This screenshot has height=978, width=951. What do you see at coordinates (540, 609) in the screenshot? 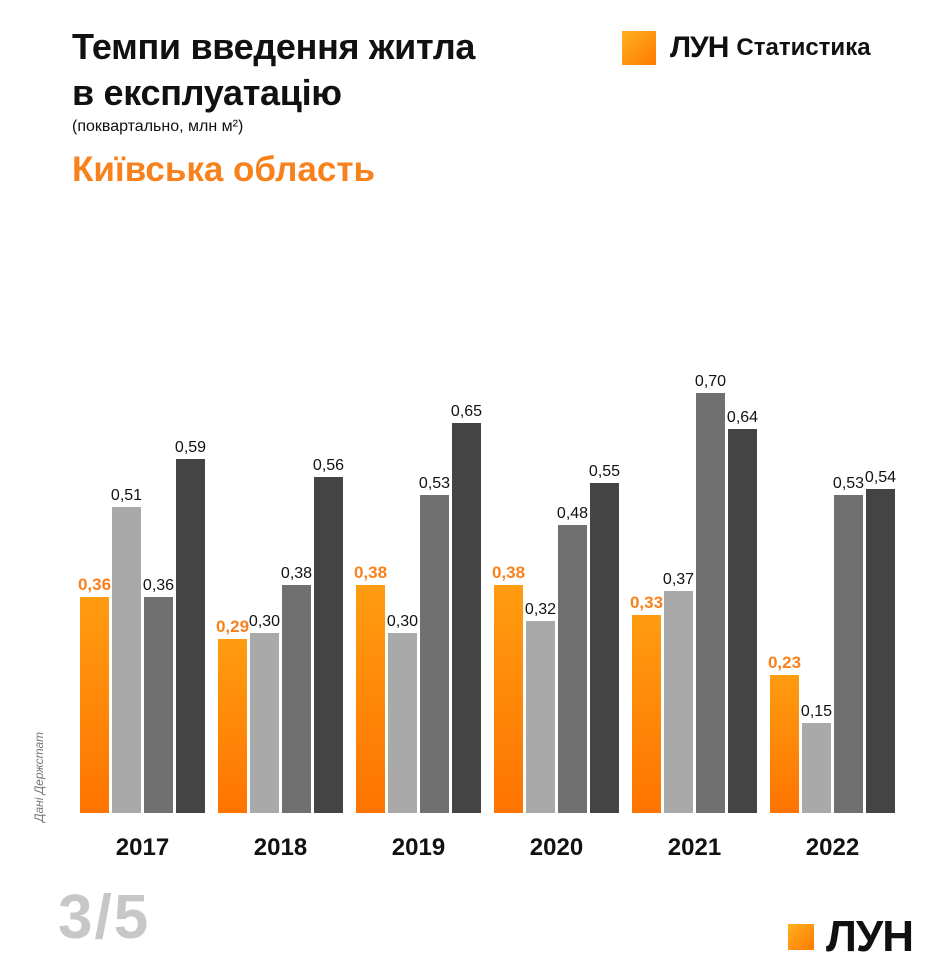
I see `value-label-2020-q2: 0,32` at bounding box center [540, 609].